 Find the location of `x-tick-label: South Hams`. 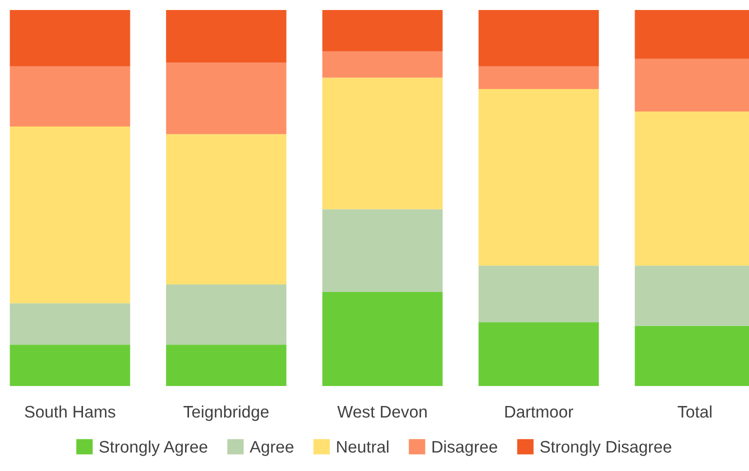

x-tick-label: South Hams is located at coordinates (70, 411).